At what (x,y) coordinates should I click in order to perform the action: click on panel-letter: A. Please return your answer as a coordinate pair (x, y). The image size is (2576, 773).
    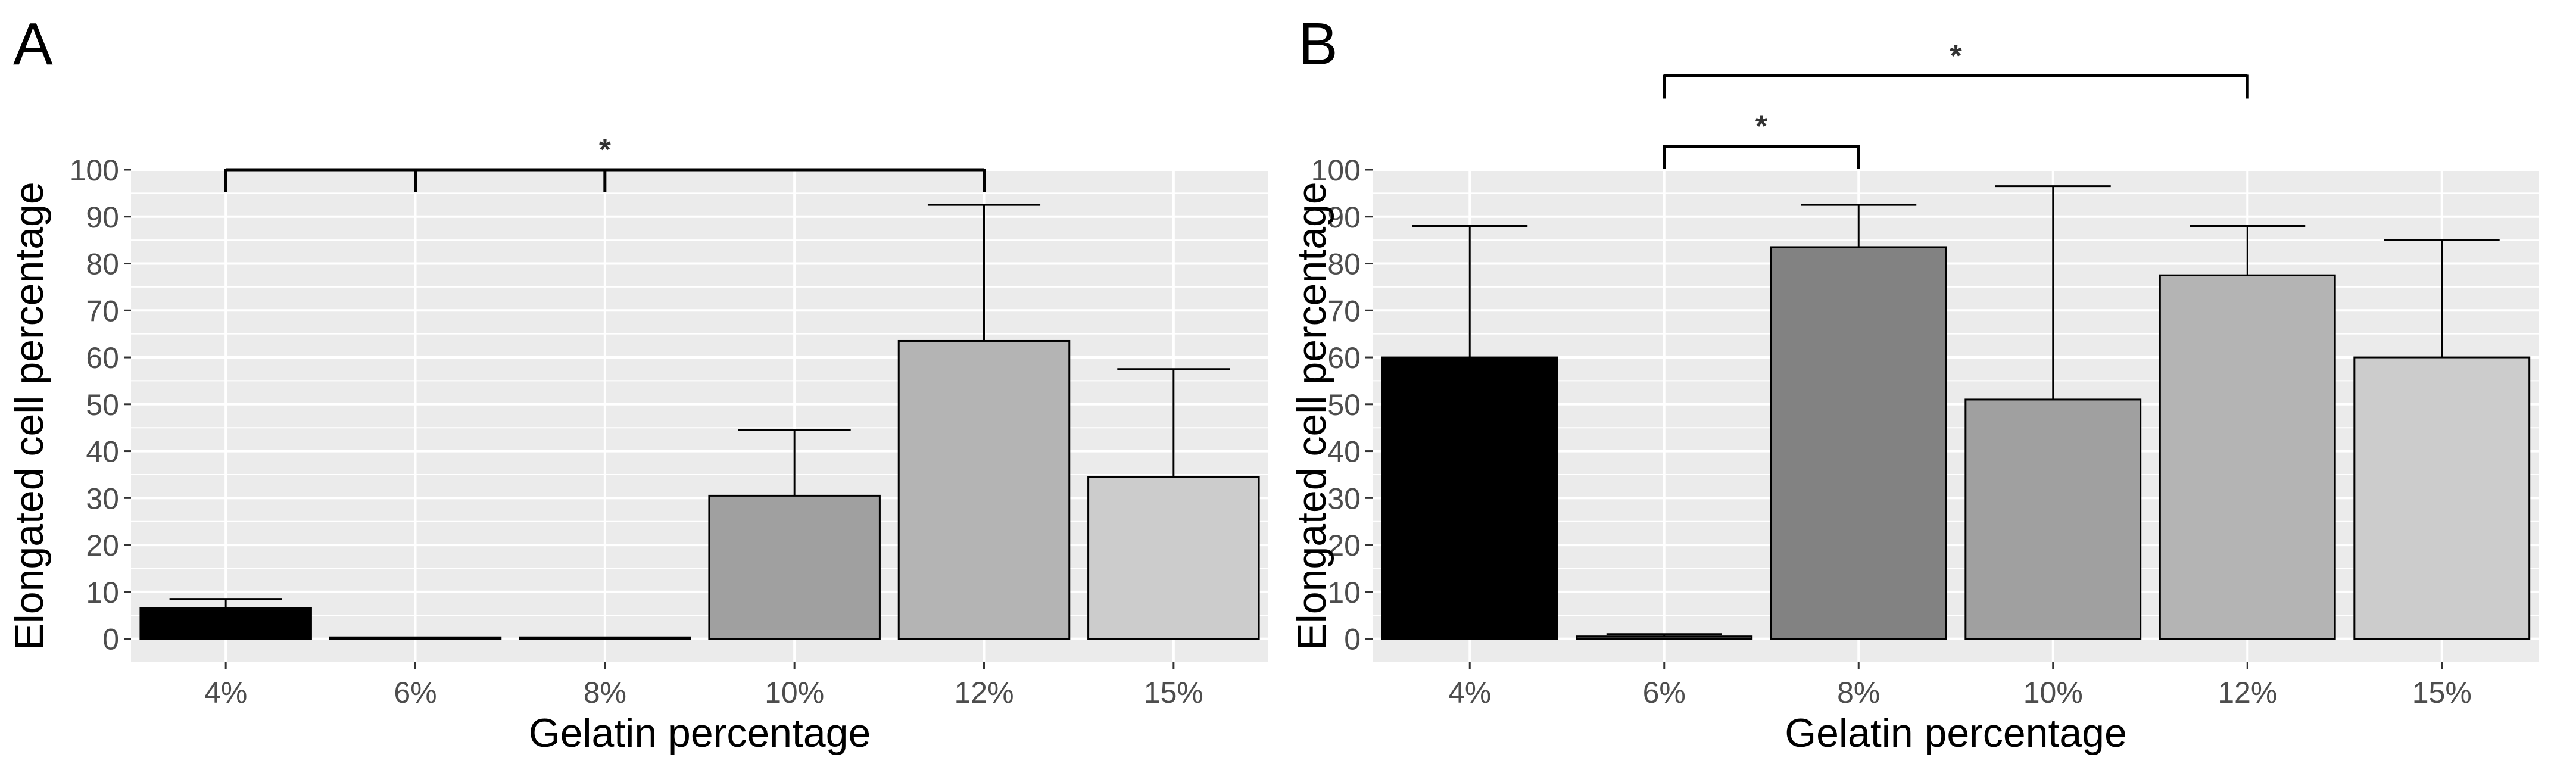
    Looking at the image, I should click on (33, 44).